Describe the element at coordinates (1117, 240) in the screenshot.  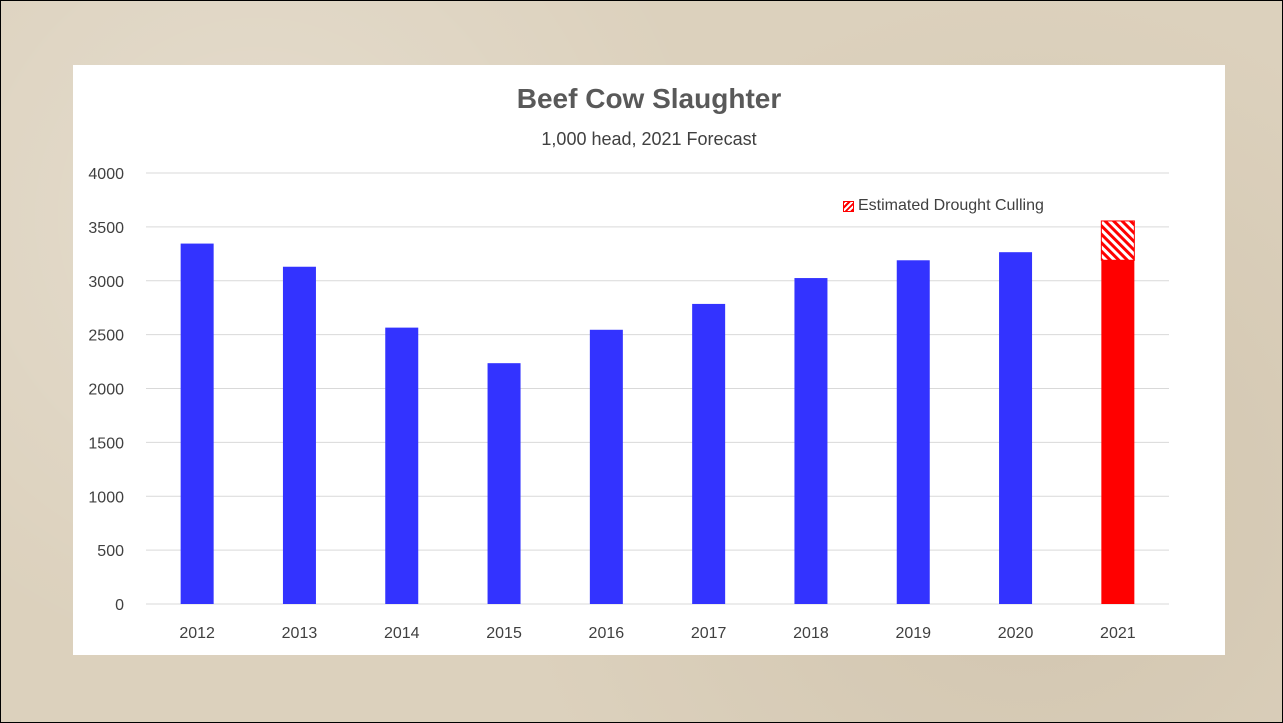
I see `bar-drought-culling` at that location.